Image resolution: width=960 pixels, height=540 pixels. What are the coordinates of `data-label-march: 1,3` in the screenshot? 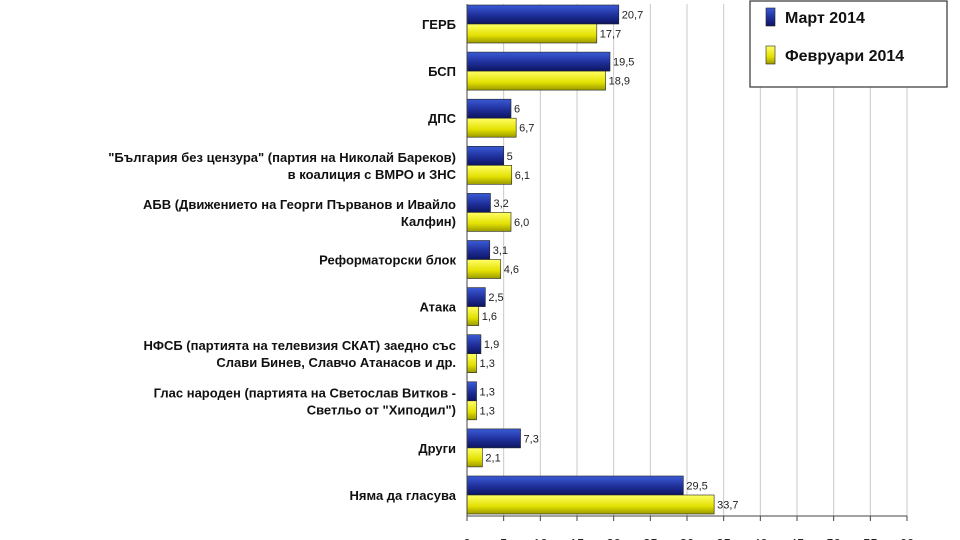 It's located at (487, 392).